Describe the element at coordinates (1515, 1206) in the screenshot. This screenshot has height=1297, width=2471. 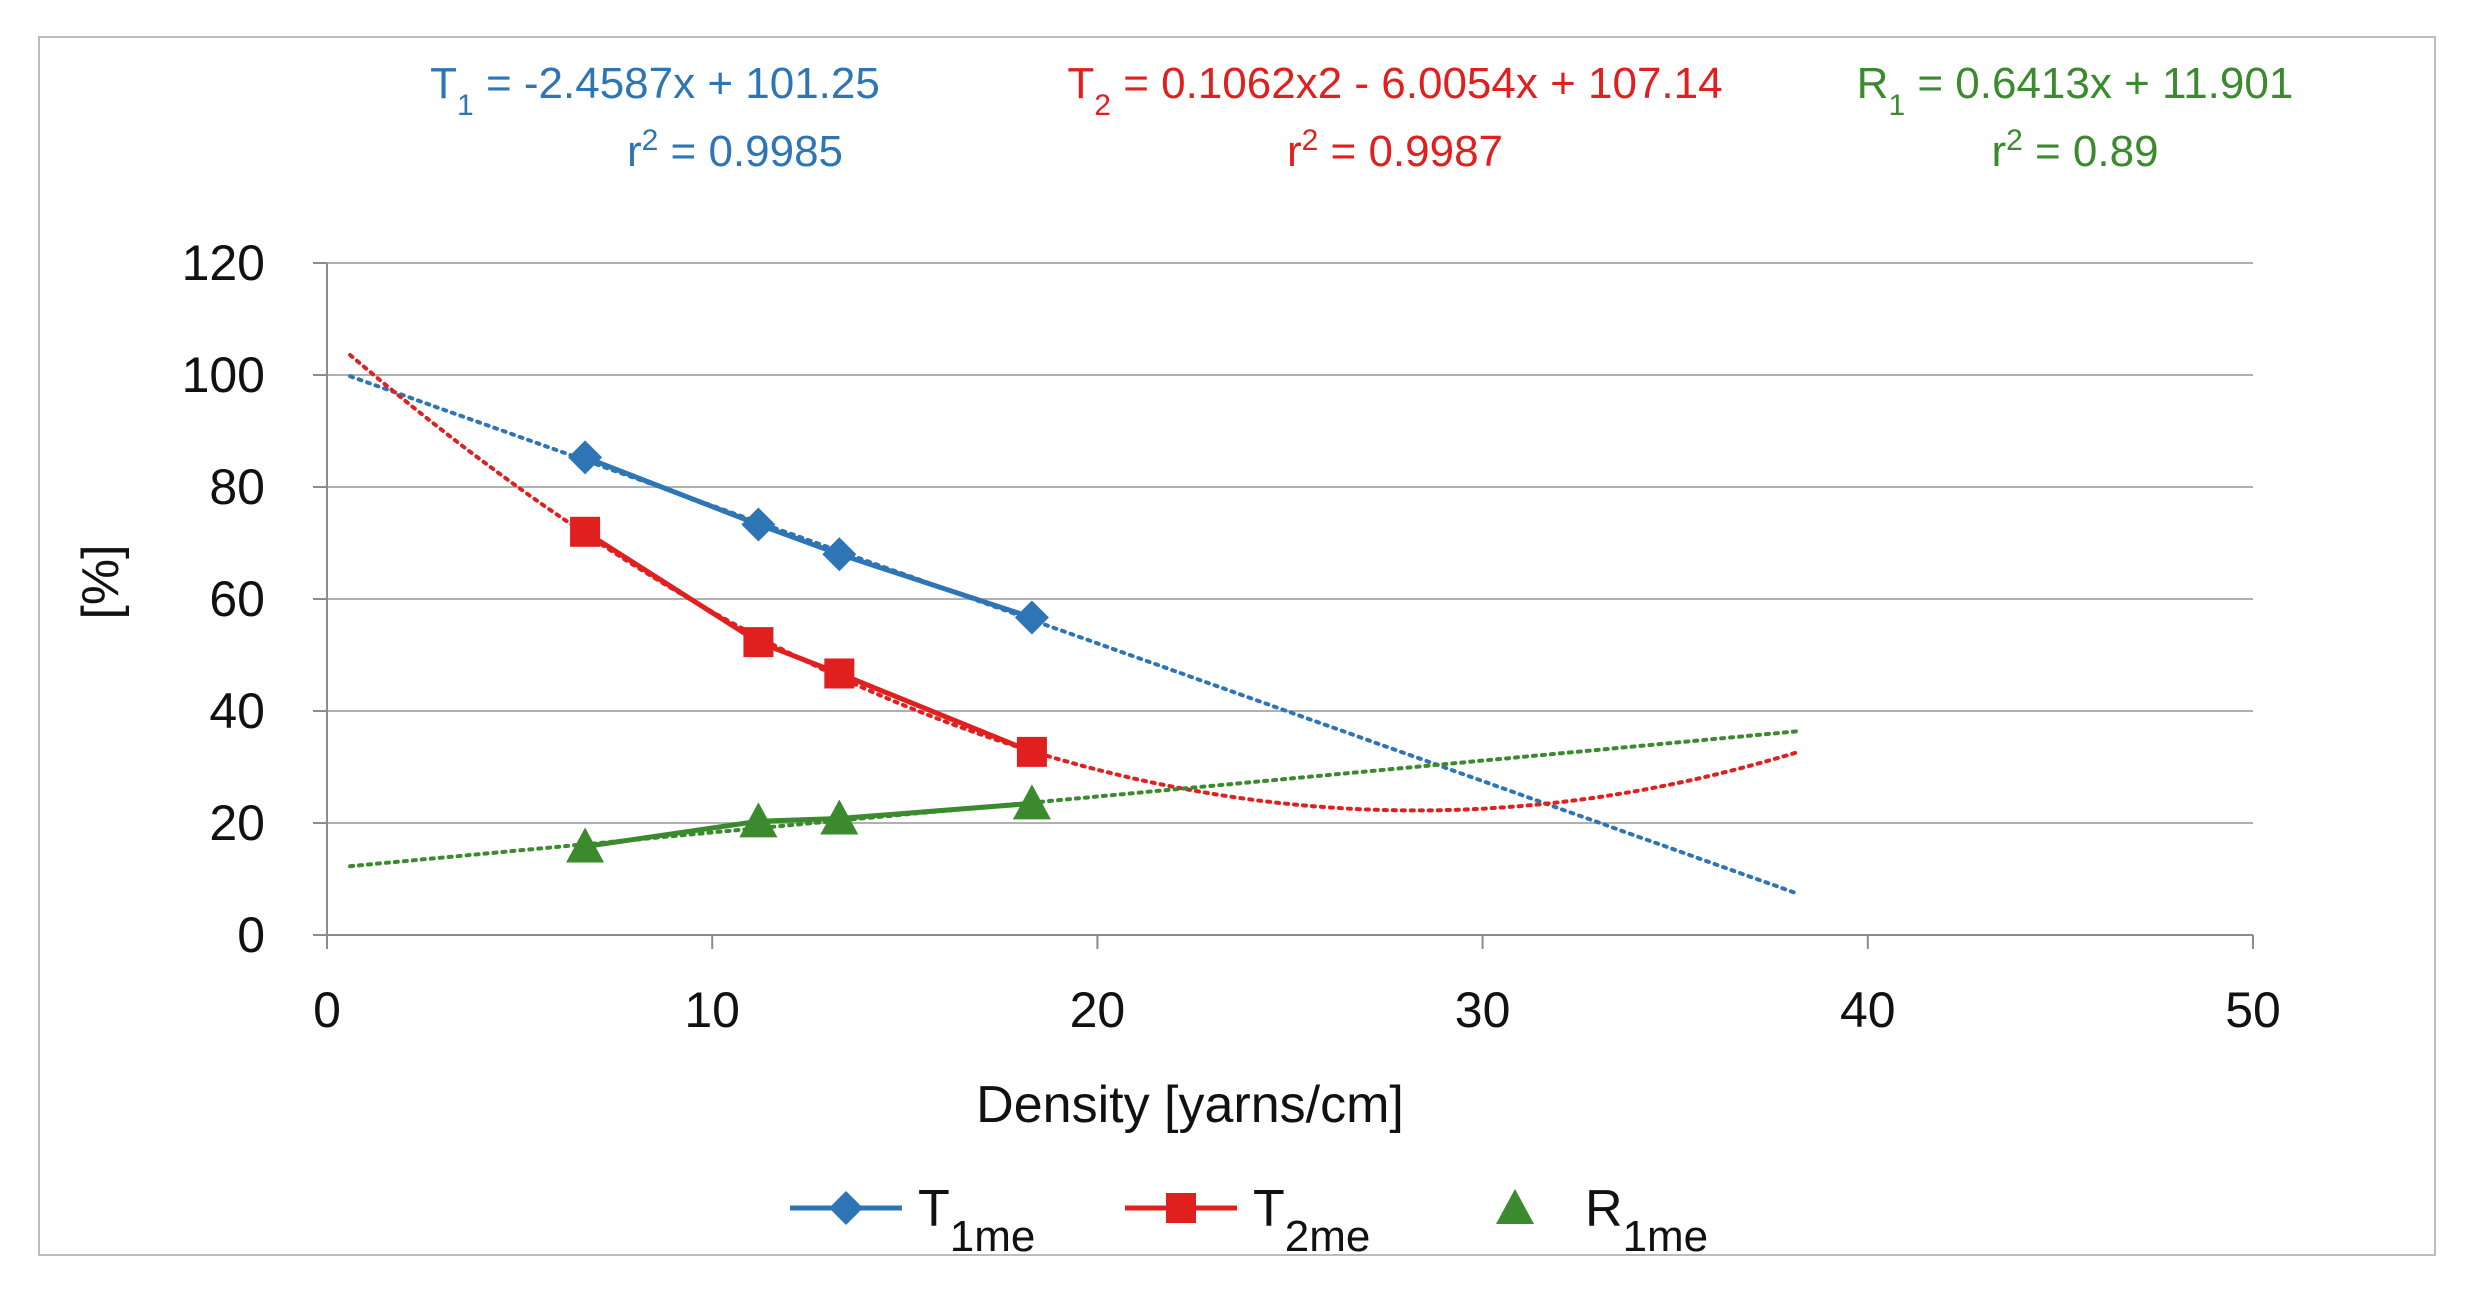
I see `legend-marker-r1` at that location.